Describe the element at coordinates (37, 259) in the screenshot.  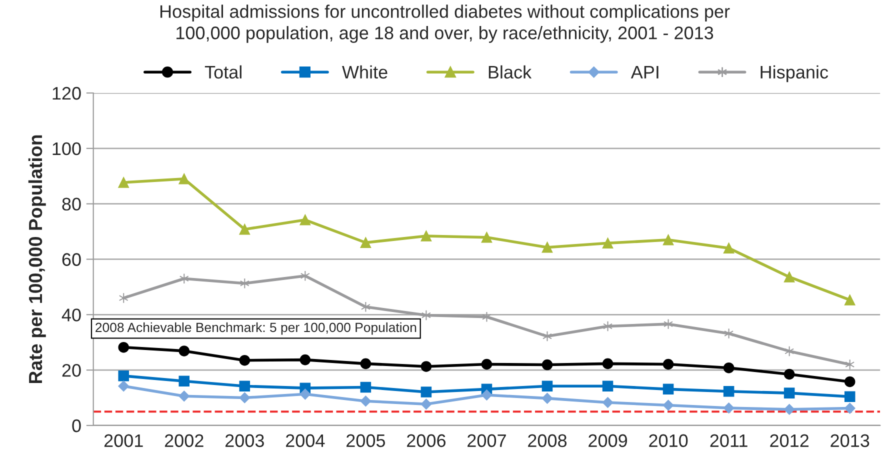
I see `y-axis-title: Rate per 100,000 Population` at that location.